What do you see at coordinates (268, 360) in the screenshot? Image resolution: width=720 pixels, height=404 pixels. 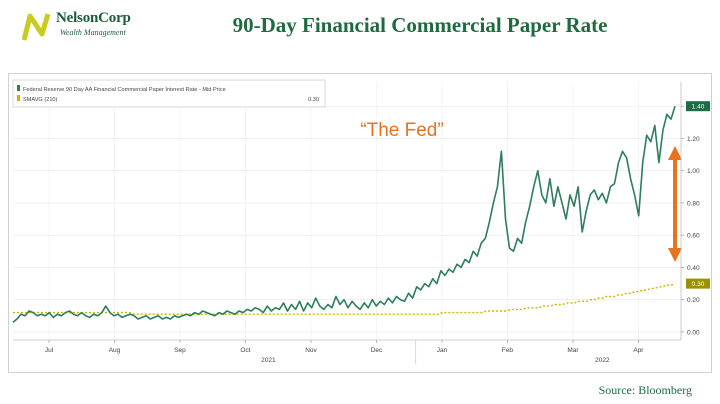 I see `x-year-label: 2021` at bounding box center [268, 360].